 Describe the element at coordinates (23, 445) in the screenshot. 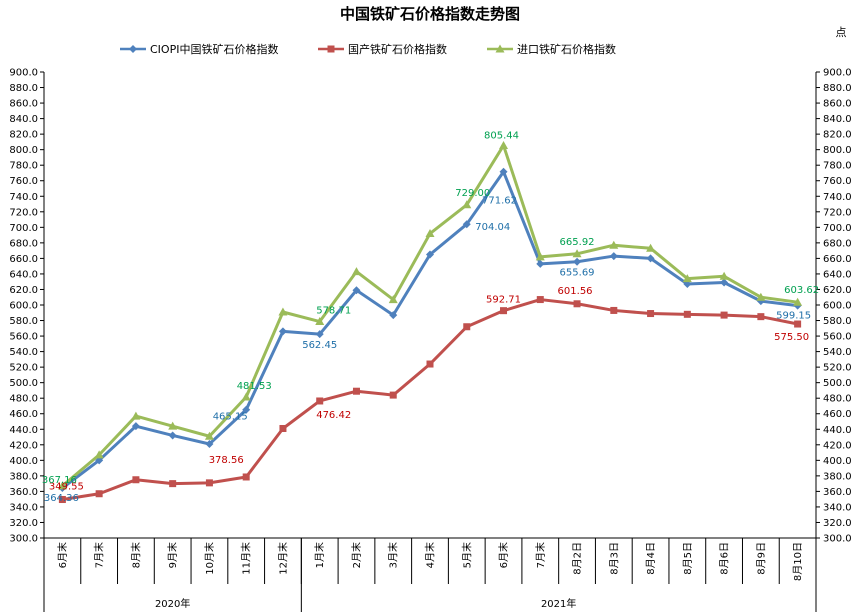

I see `y-tick-label-left: 420.0` at that location.